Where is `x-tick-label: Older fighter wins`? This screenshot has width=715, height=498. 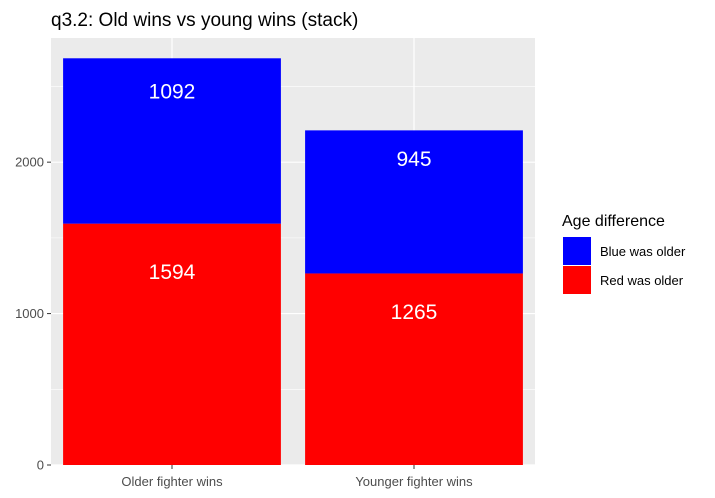 x-tick-label: Older fighter wins is located at coordinates (172, 481).